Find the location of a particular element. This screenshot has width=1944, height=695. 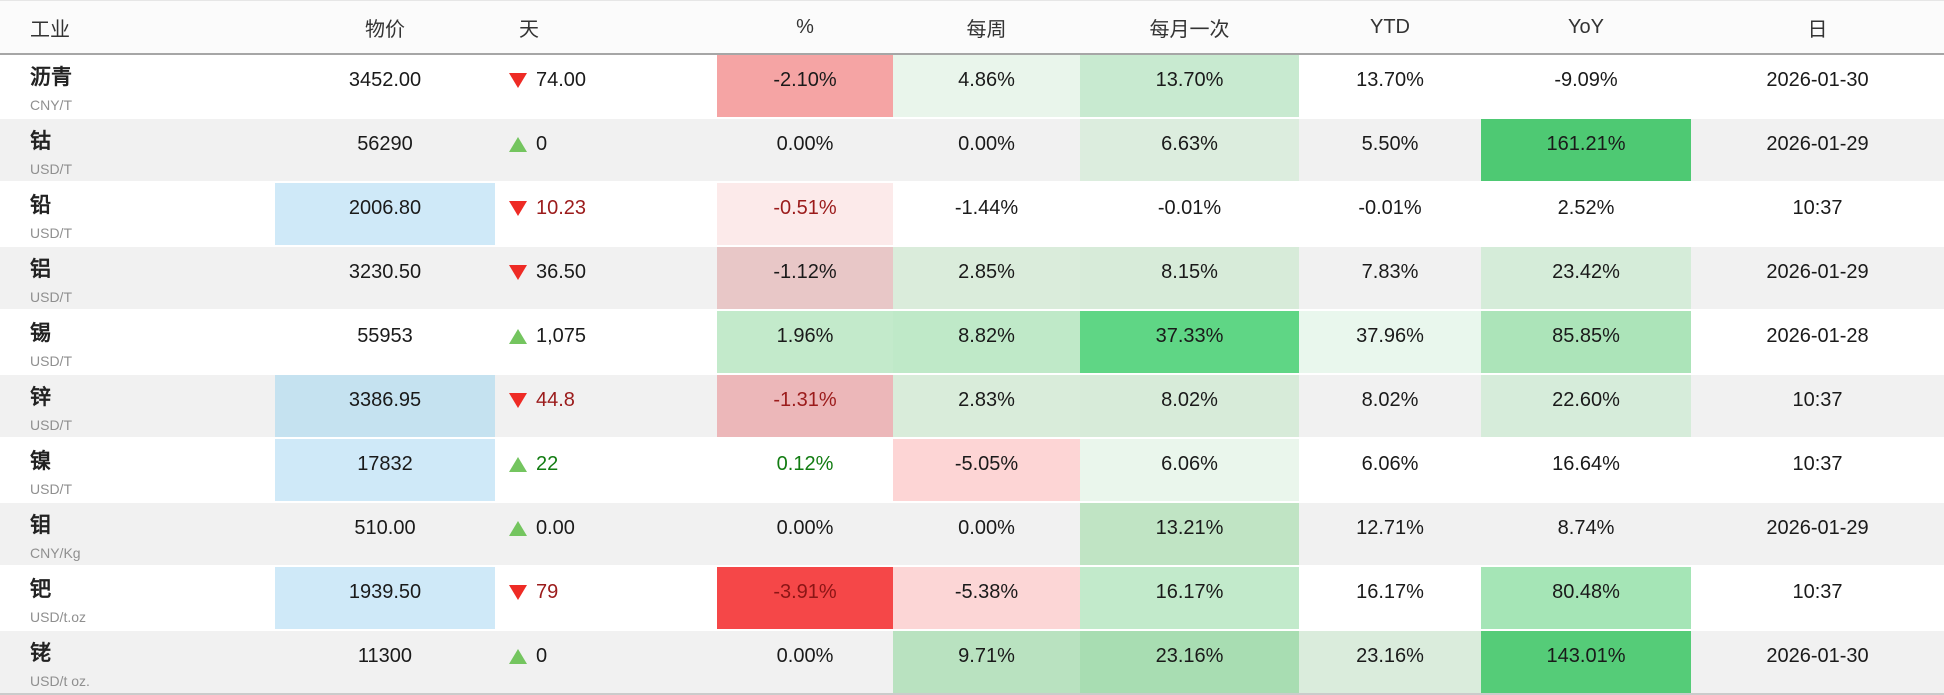

price-cell: 11300 is located at coordinates (385, 656).